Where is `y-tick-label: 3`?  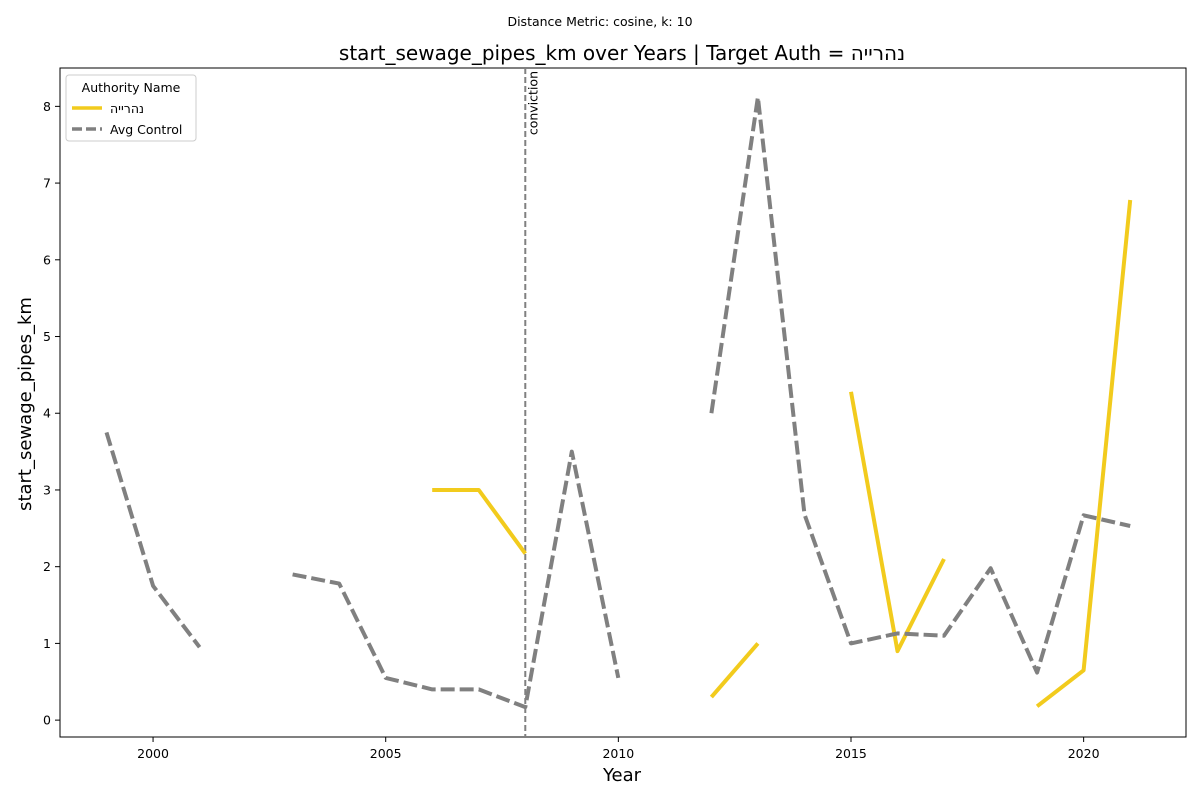 y-tick-label: 3 is located at coordinates (47, 489).